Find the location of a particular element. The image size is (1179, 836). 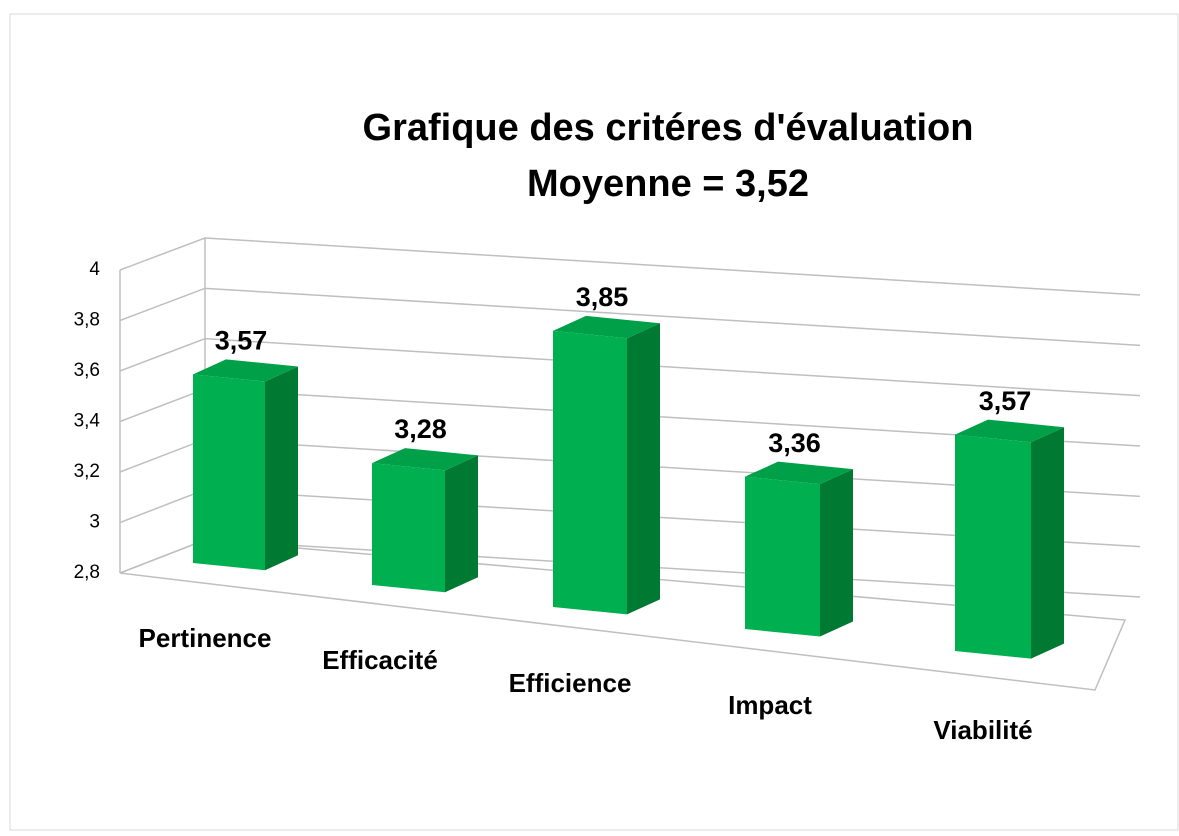

x-tick-label: Efficience is located at coordinates (570, 683).